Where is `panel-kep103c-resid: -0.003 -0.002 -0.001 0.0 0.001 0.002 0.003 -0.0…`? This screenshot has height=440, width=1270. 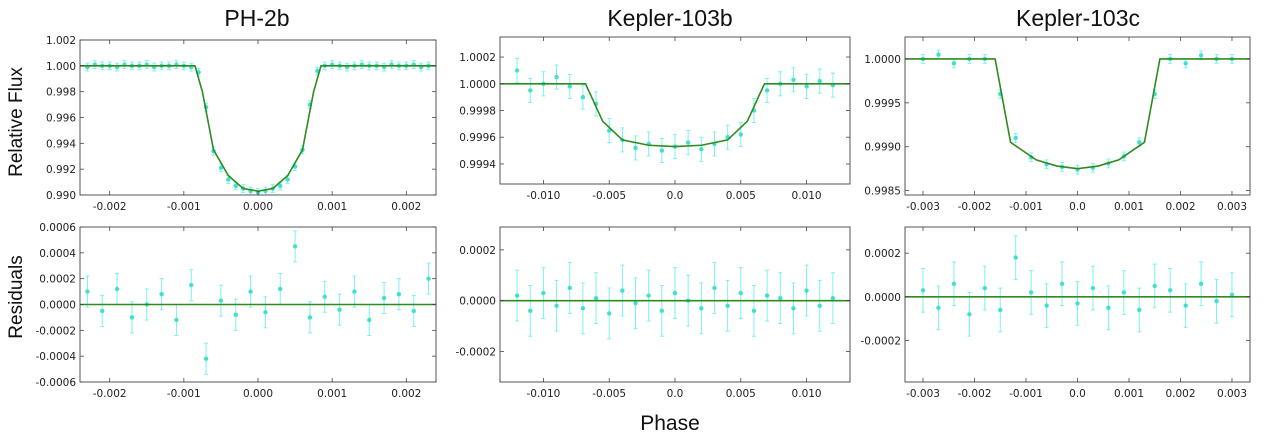 panel-kep103c-resid: -0.003 -0.002 -0.001 0.0 0.001 0.002 0.003 -0.0… is located at coordinates (1055, 313).